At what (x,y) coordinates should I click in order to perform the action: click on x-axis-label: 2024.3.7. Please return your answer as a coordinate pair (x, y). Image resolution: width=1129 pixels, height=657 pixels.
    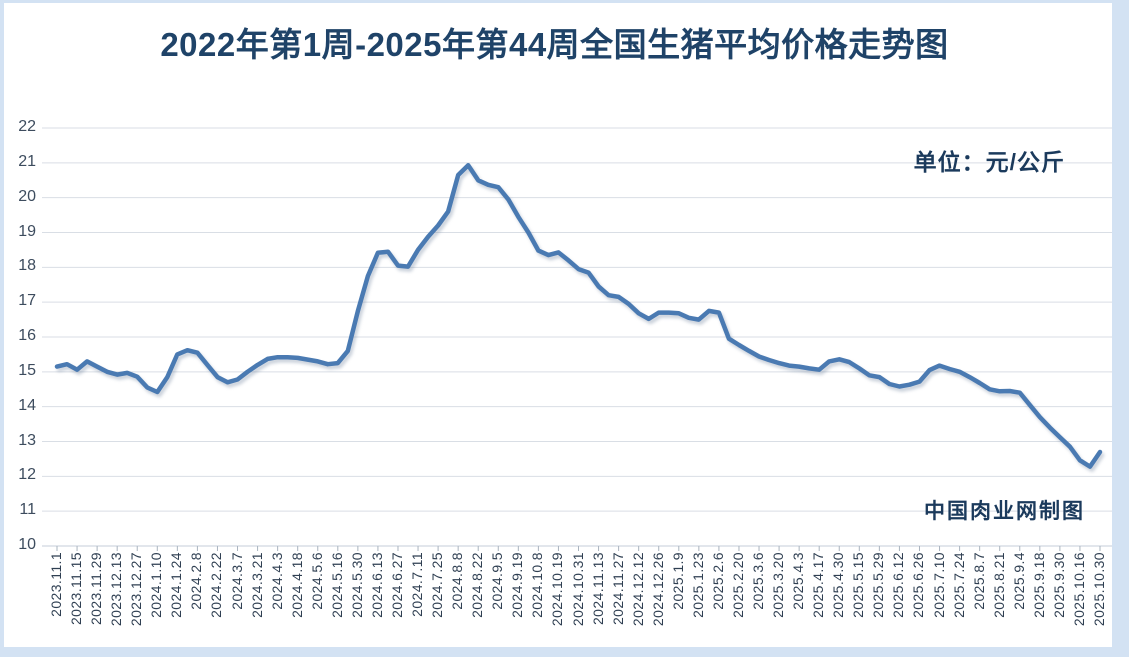
    Looking at the image, I should click on (236, 581).